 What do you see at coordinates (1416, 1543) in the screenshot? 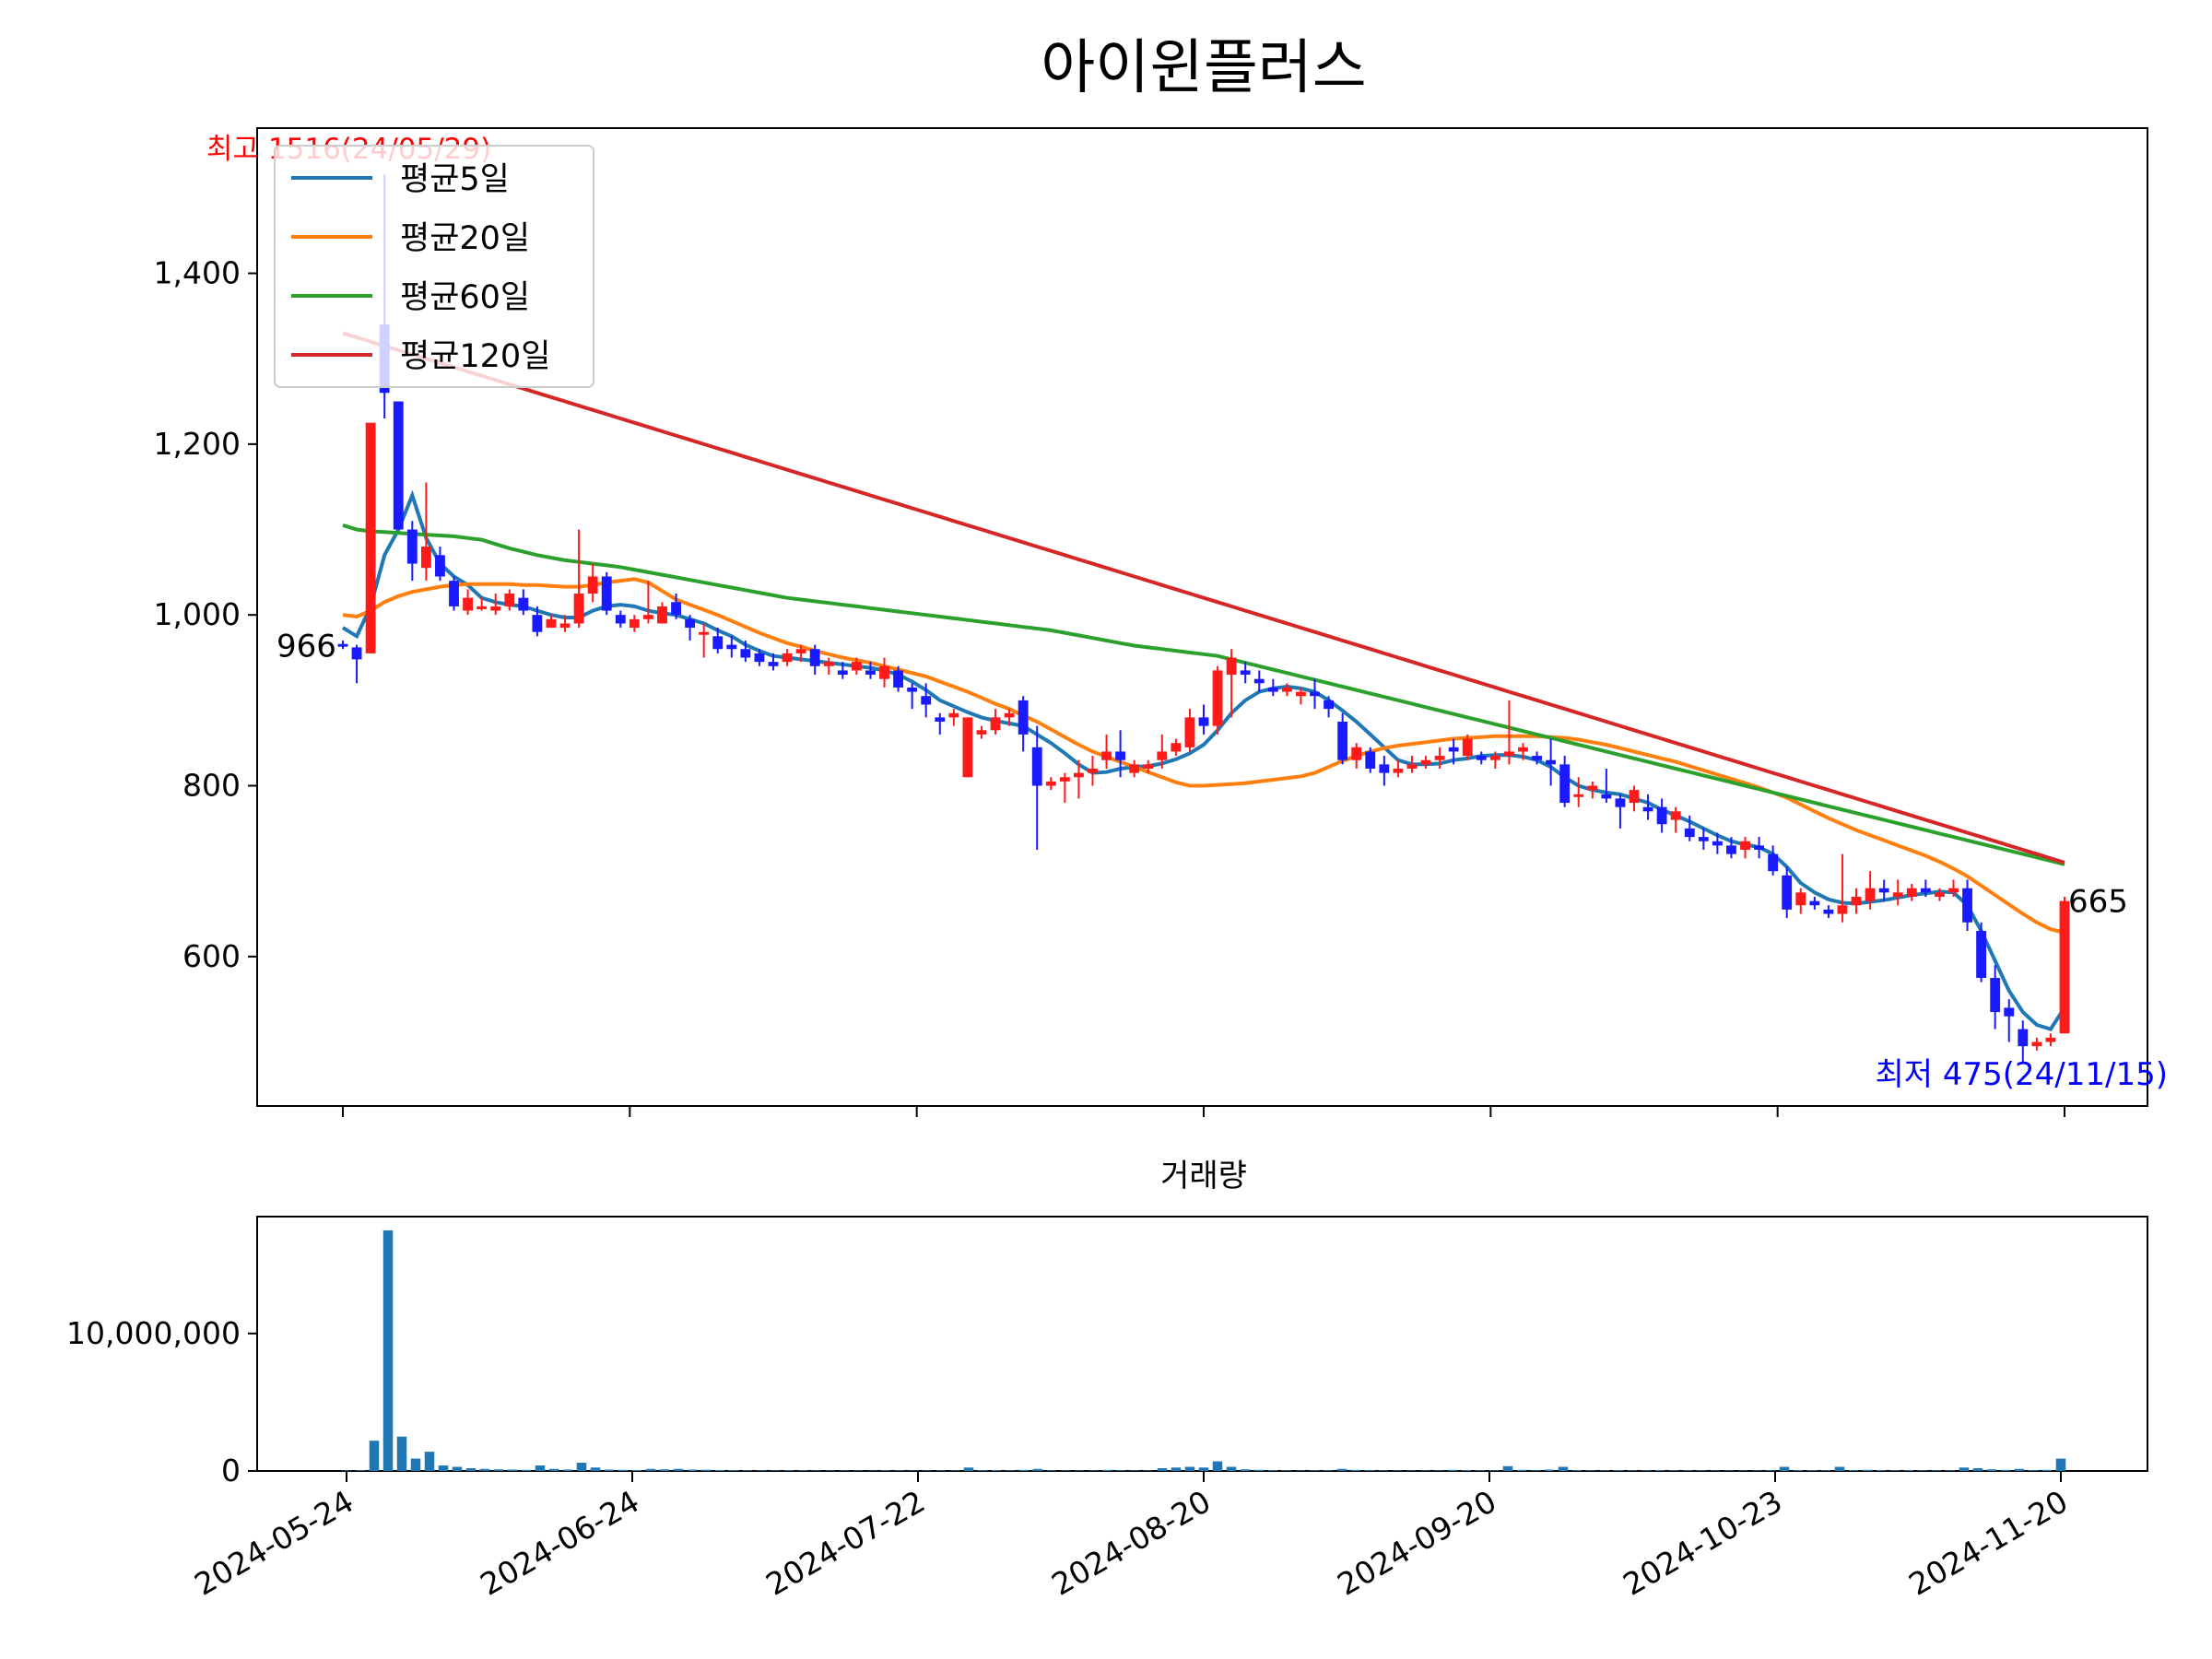
I see `x-tick-label: 2024-09-20` at bounding box center [1416, 1543].